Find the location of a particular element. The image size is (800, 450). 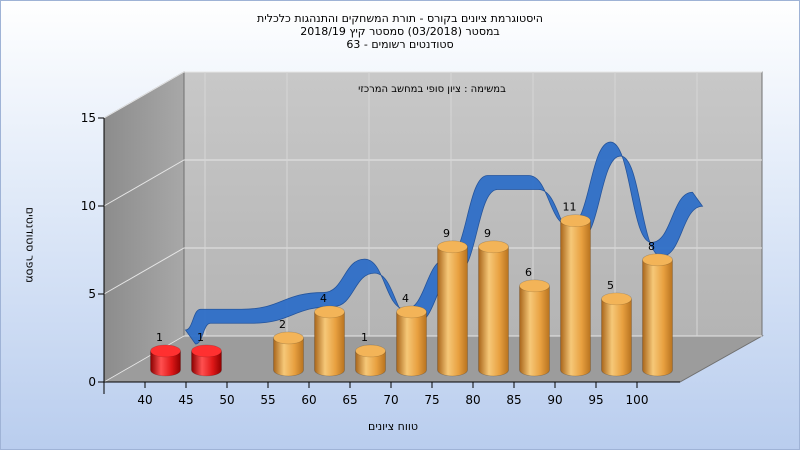

left-wall is located at coordinates (144, 227).